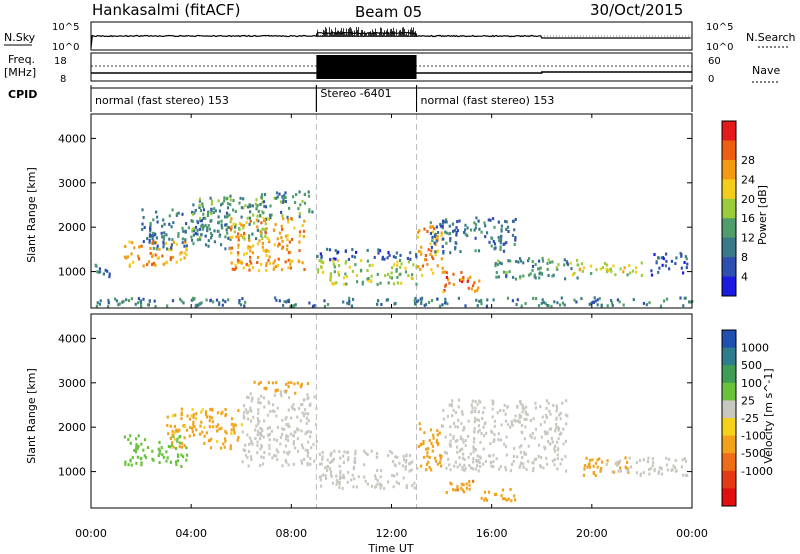 This screenshot has width=800, height=554. What do you see at coordinates (748, 199) in the screenshot?
I see `colorbar-tick-label: 20` at bounding box center [748, 199].